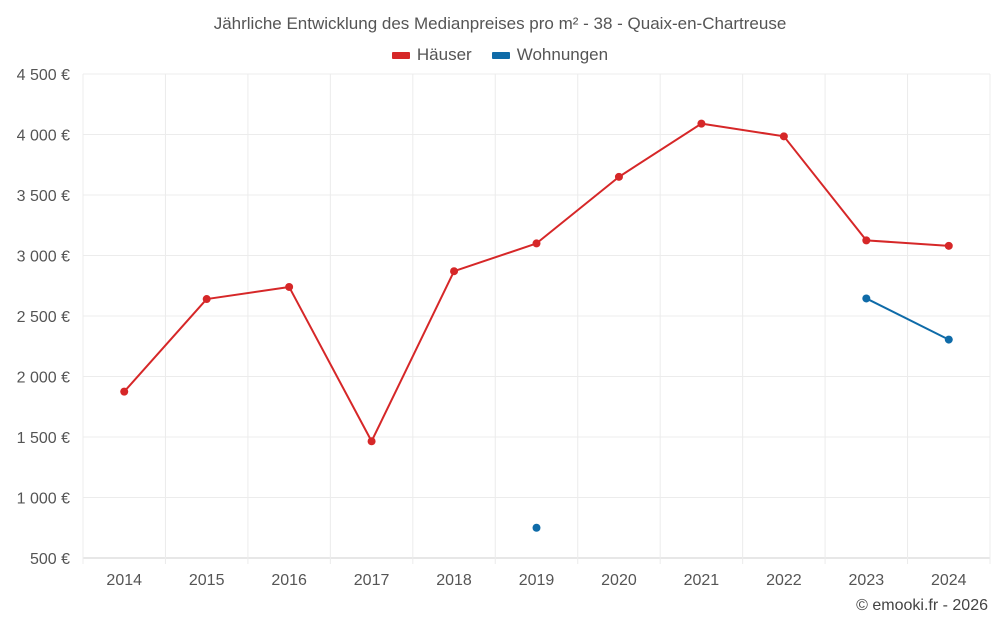 This screenshot has height=625, width=1000. I want to click on x-tick-label: 2022, so click(784, 580).